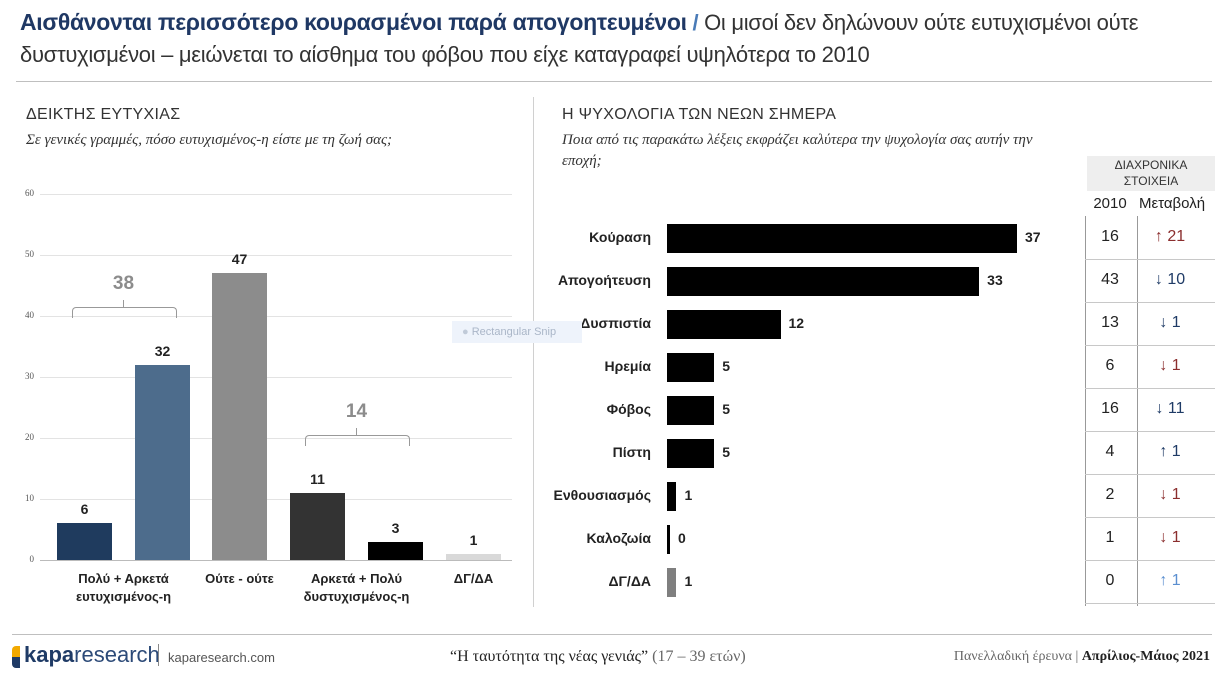 The image size is (1220, 678). I want to click on category-label: Πολύ + Αρκετά ευτυχισμένος-η, so click(123, 587).